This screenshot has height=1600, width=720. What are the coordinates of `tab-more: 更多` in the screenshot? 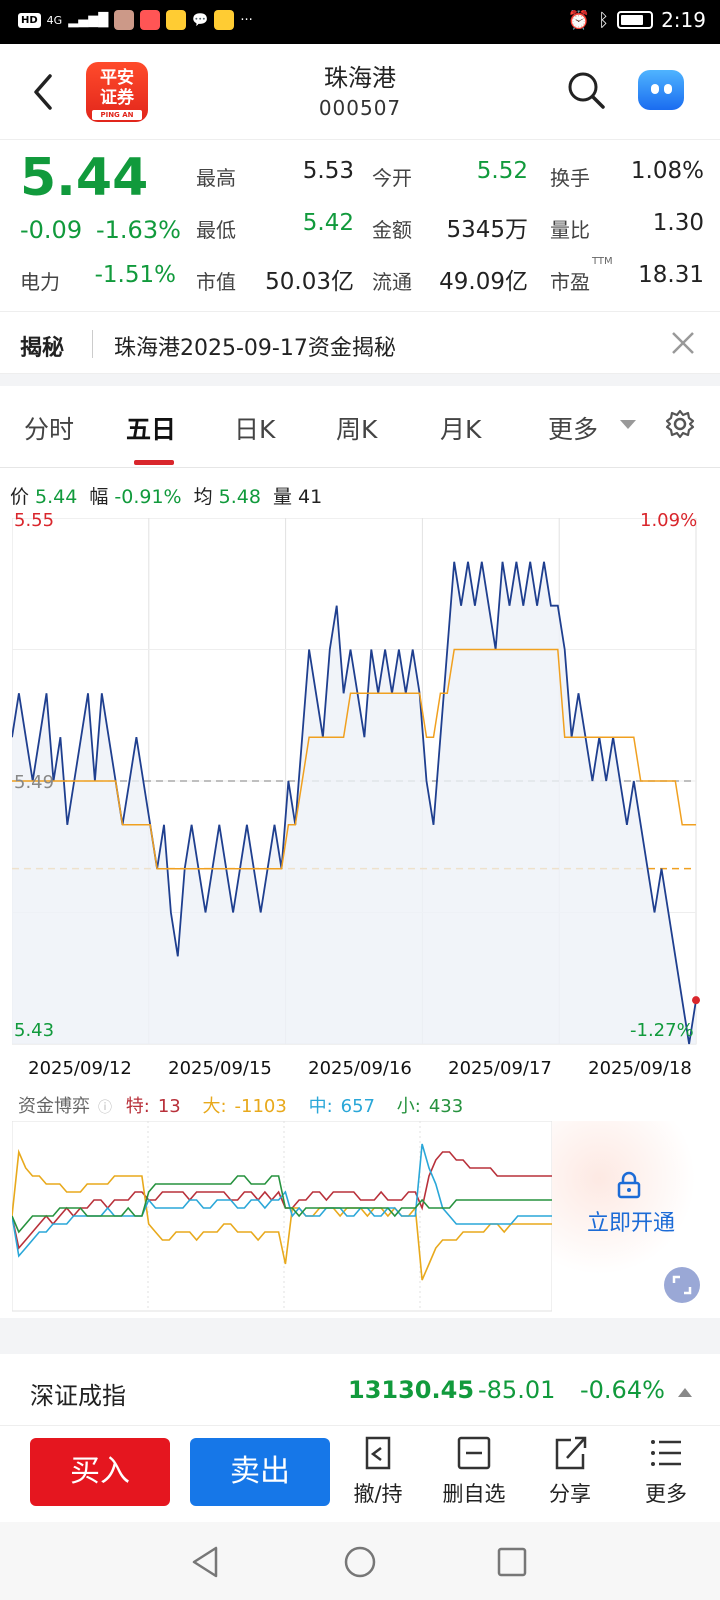 It's located at (573, 429).